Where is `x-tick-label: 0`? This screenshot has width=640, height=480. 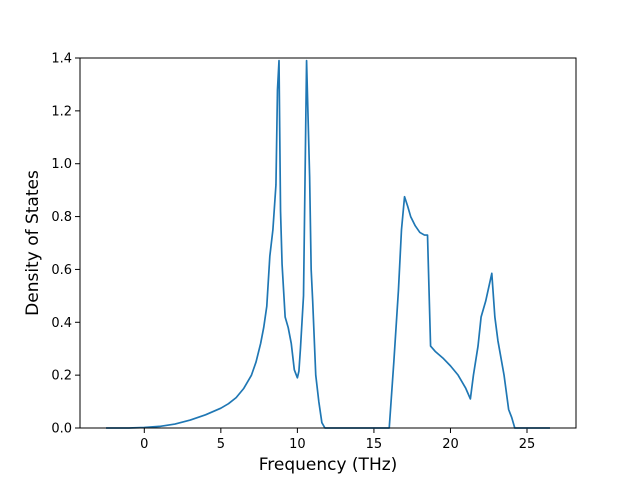 x-tick-label: 0 is located at coordinates (144, 444).